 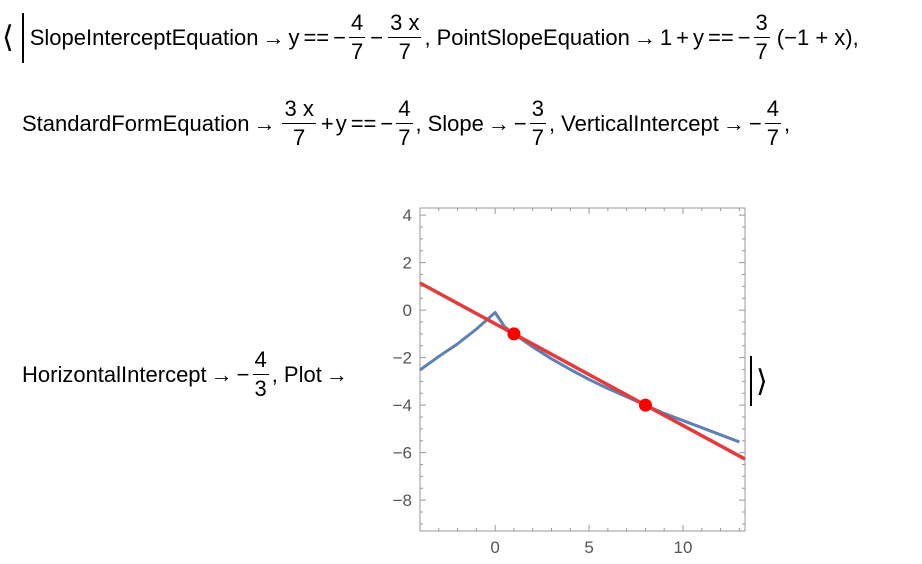 What do you see at coordinates (814, 37) in the screenshot?
I see `paren-expression: (−1 + x)` at bounding box center [814, 37].